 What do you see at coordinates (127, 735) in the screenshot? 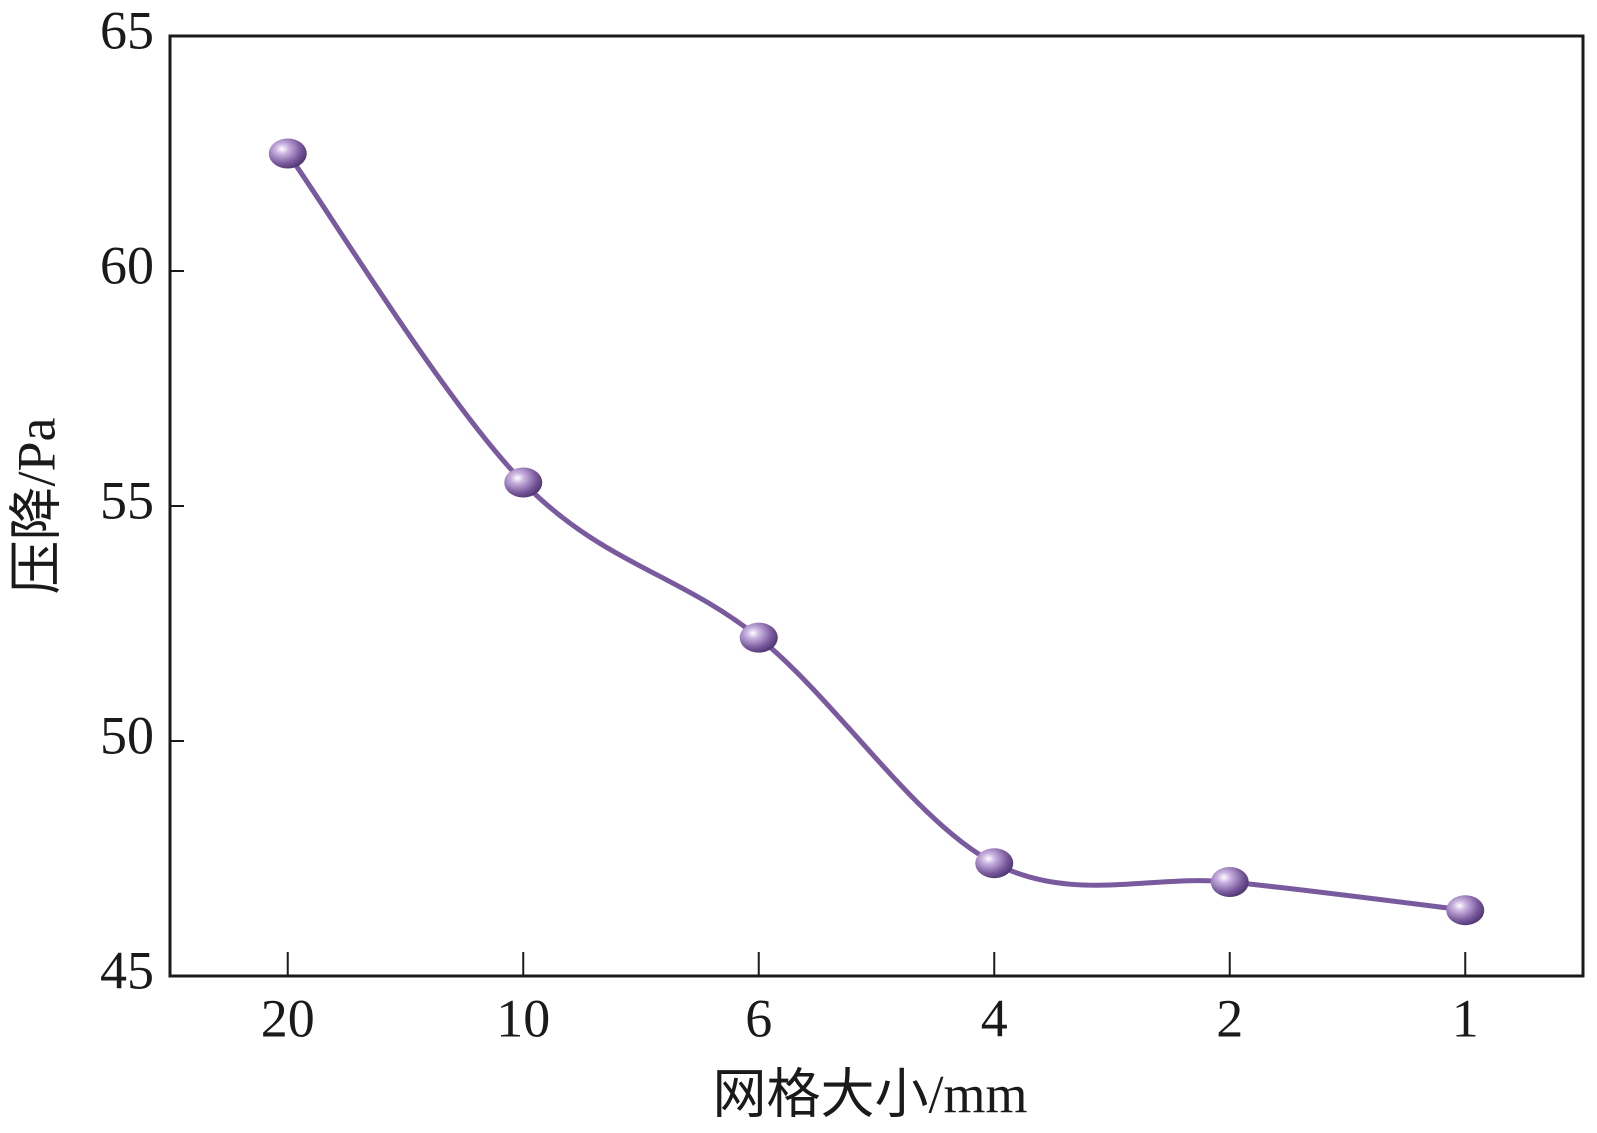
I see `y-tick-label: 50` at bounding box center [127, 735].